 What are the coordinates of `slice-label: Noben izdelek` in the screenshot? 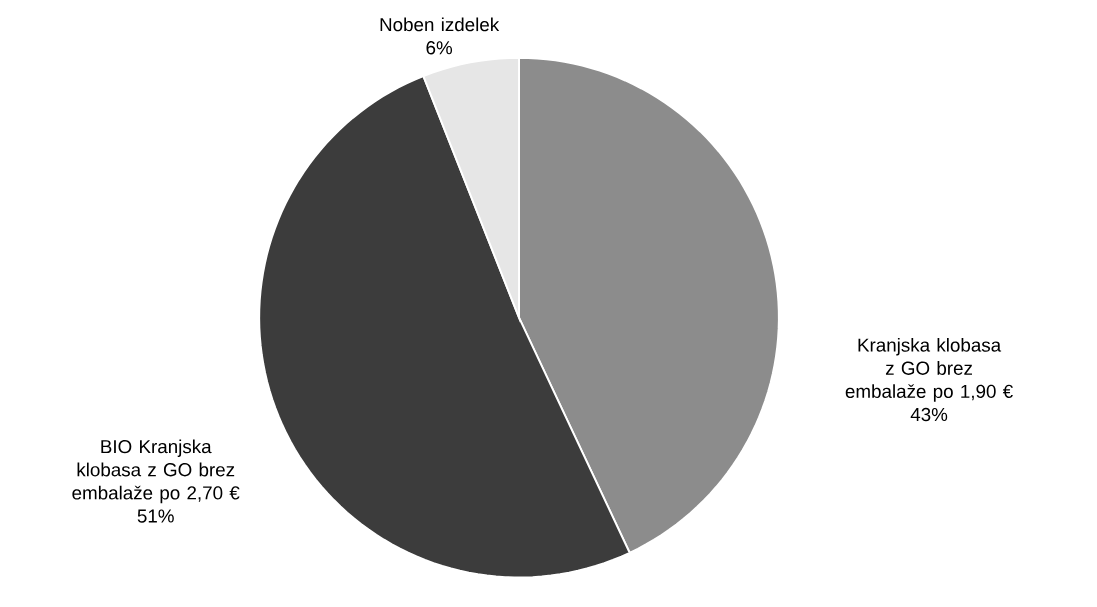 It's located at (440, 24).